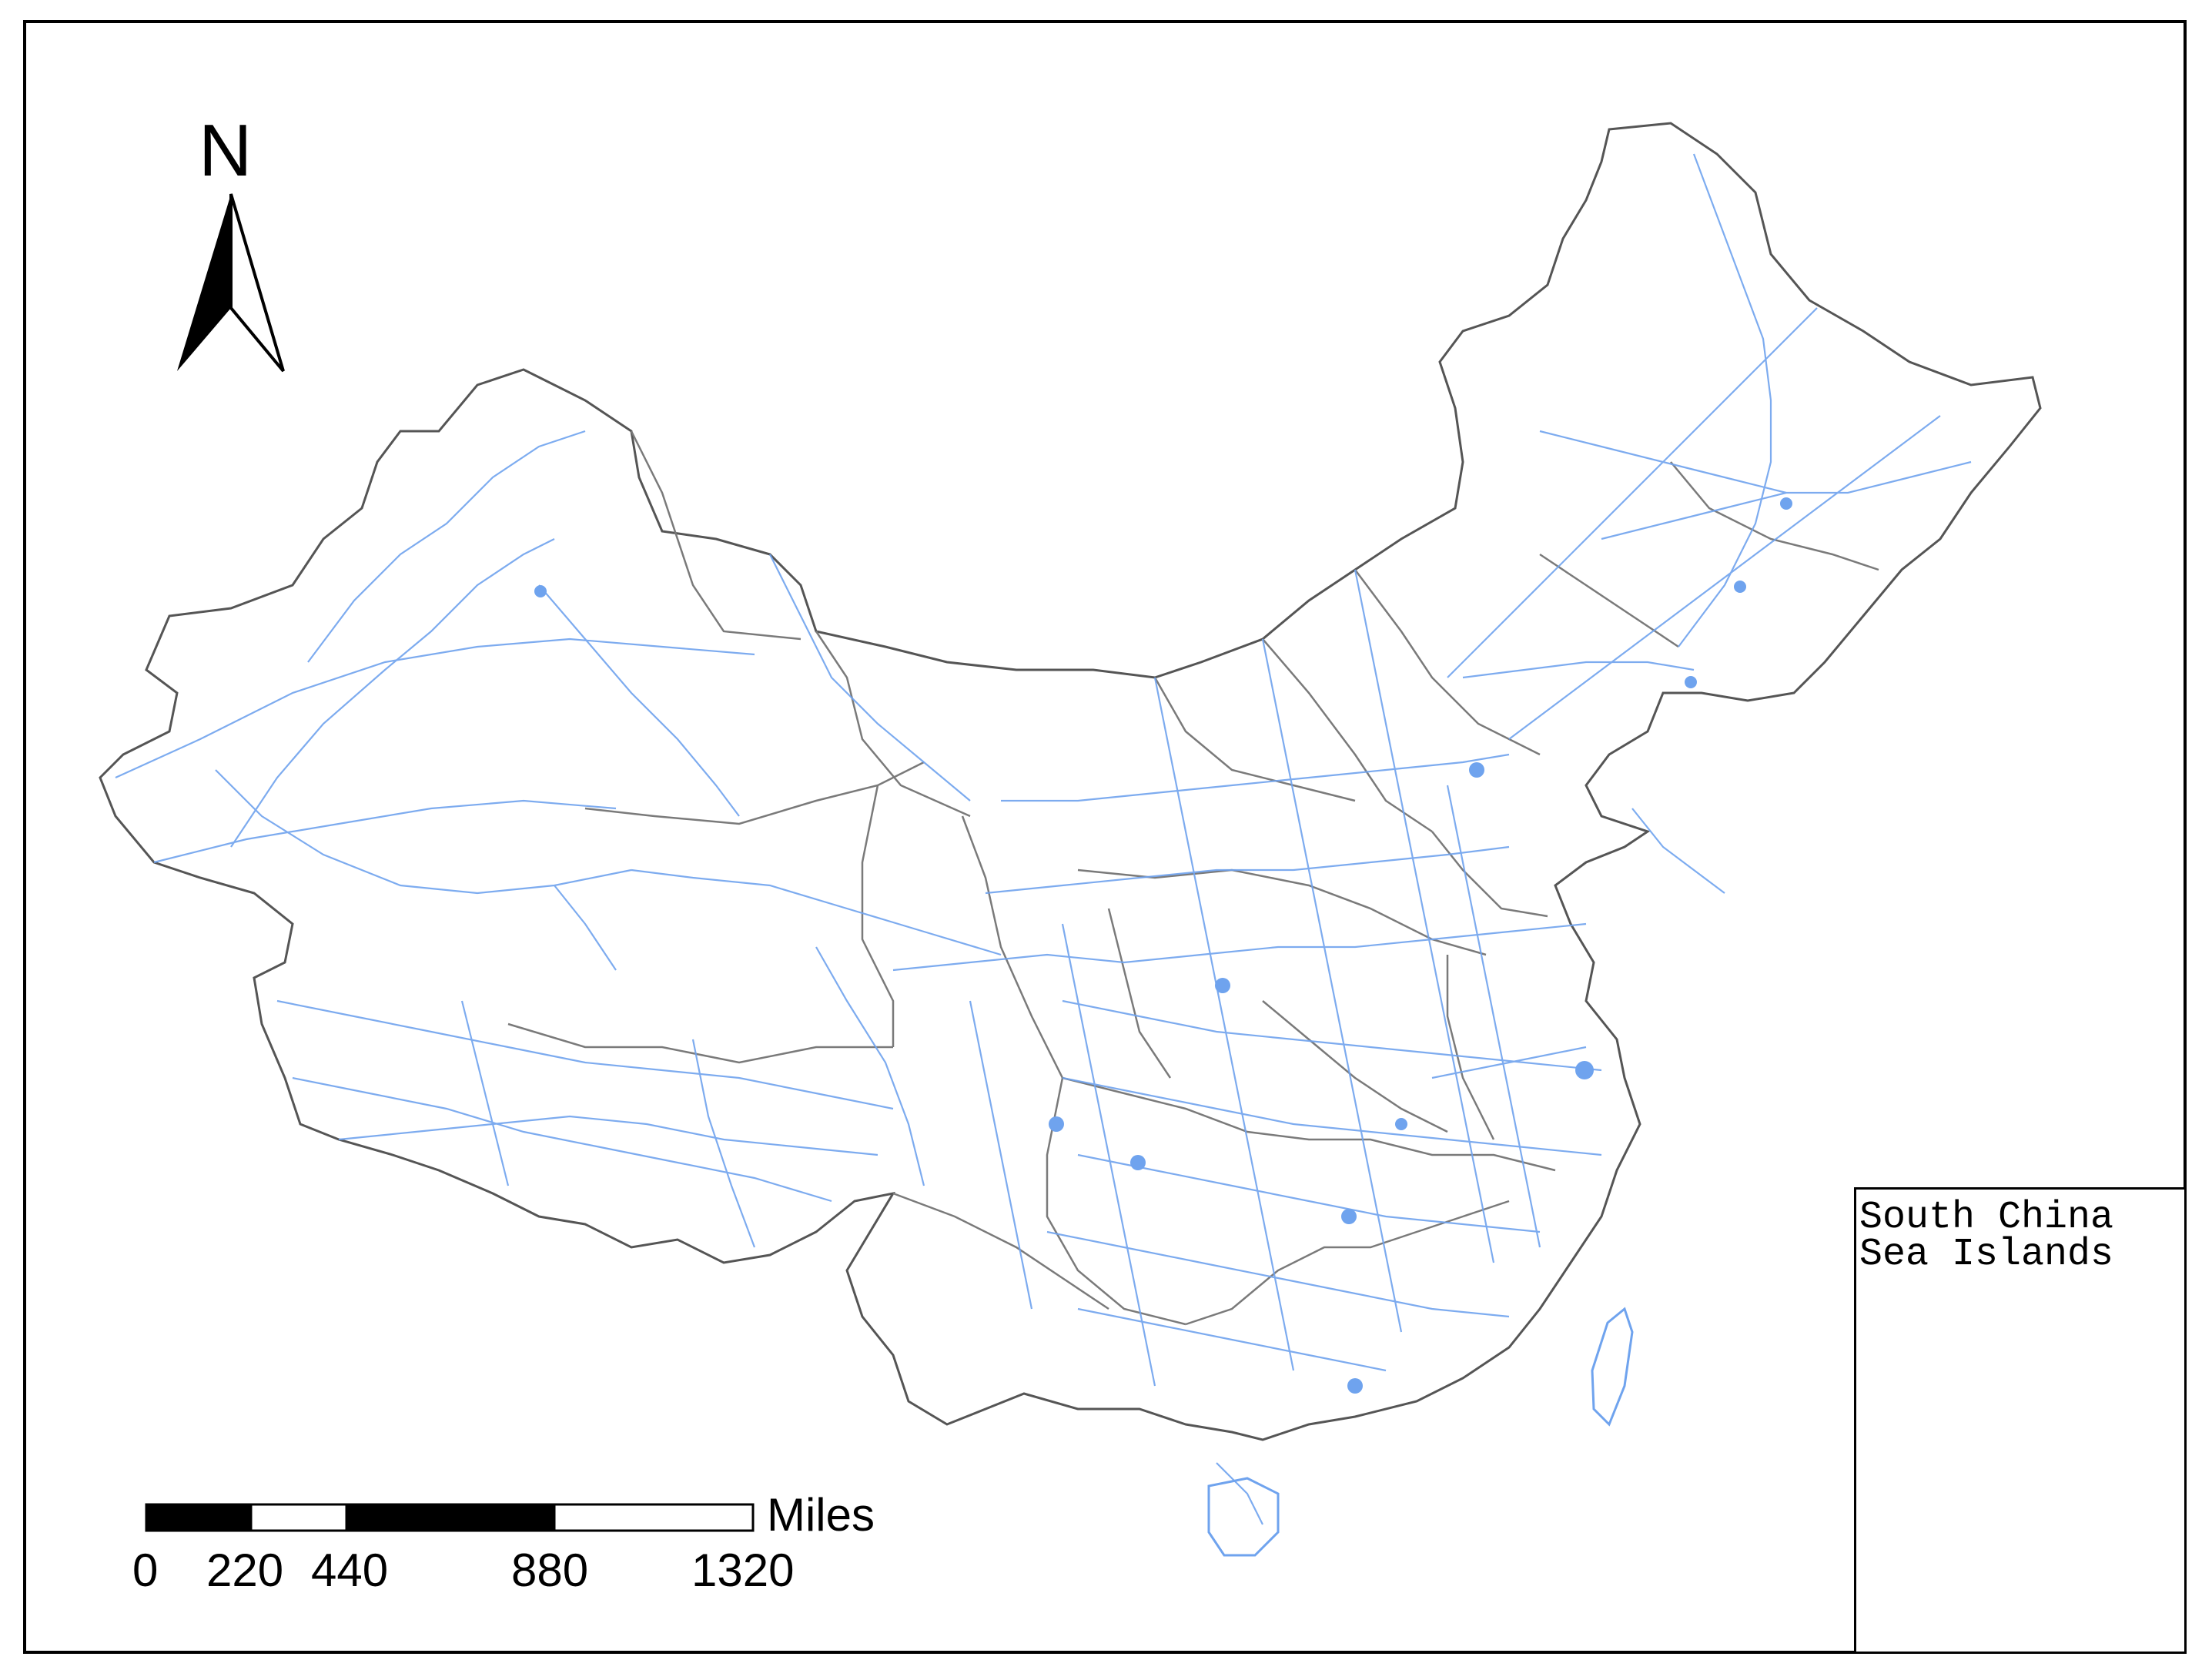  I want to click on scale-unit-label: Miles, so click(821, 1515).